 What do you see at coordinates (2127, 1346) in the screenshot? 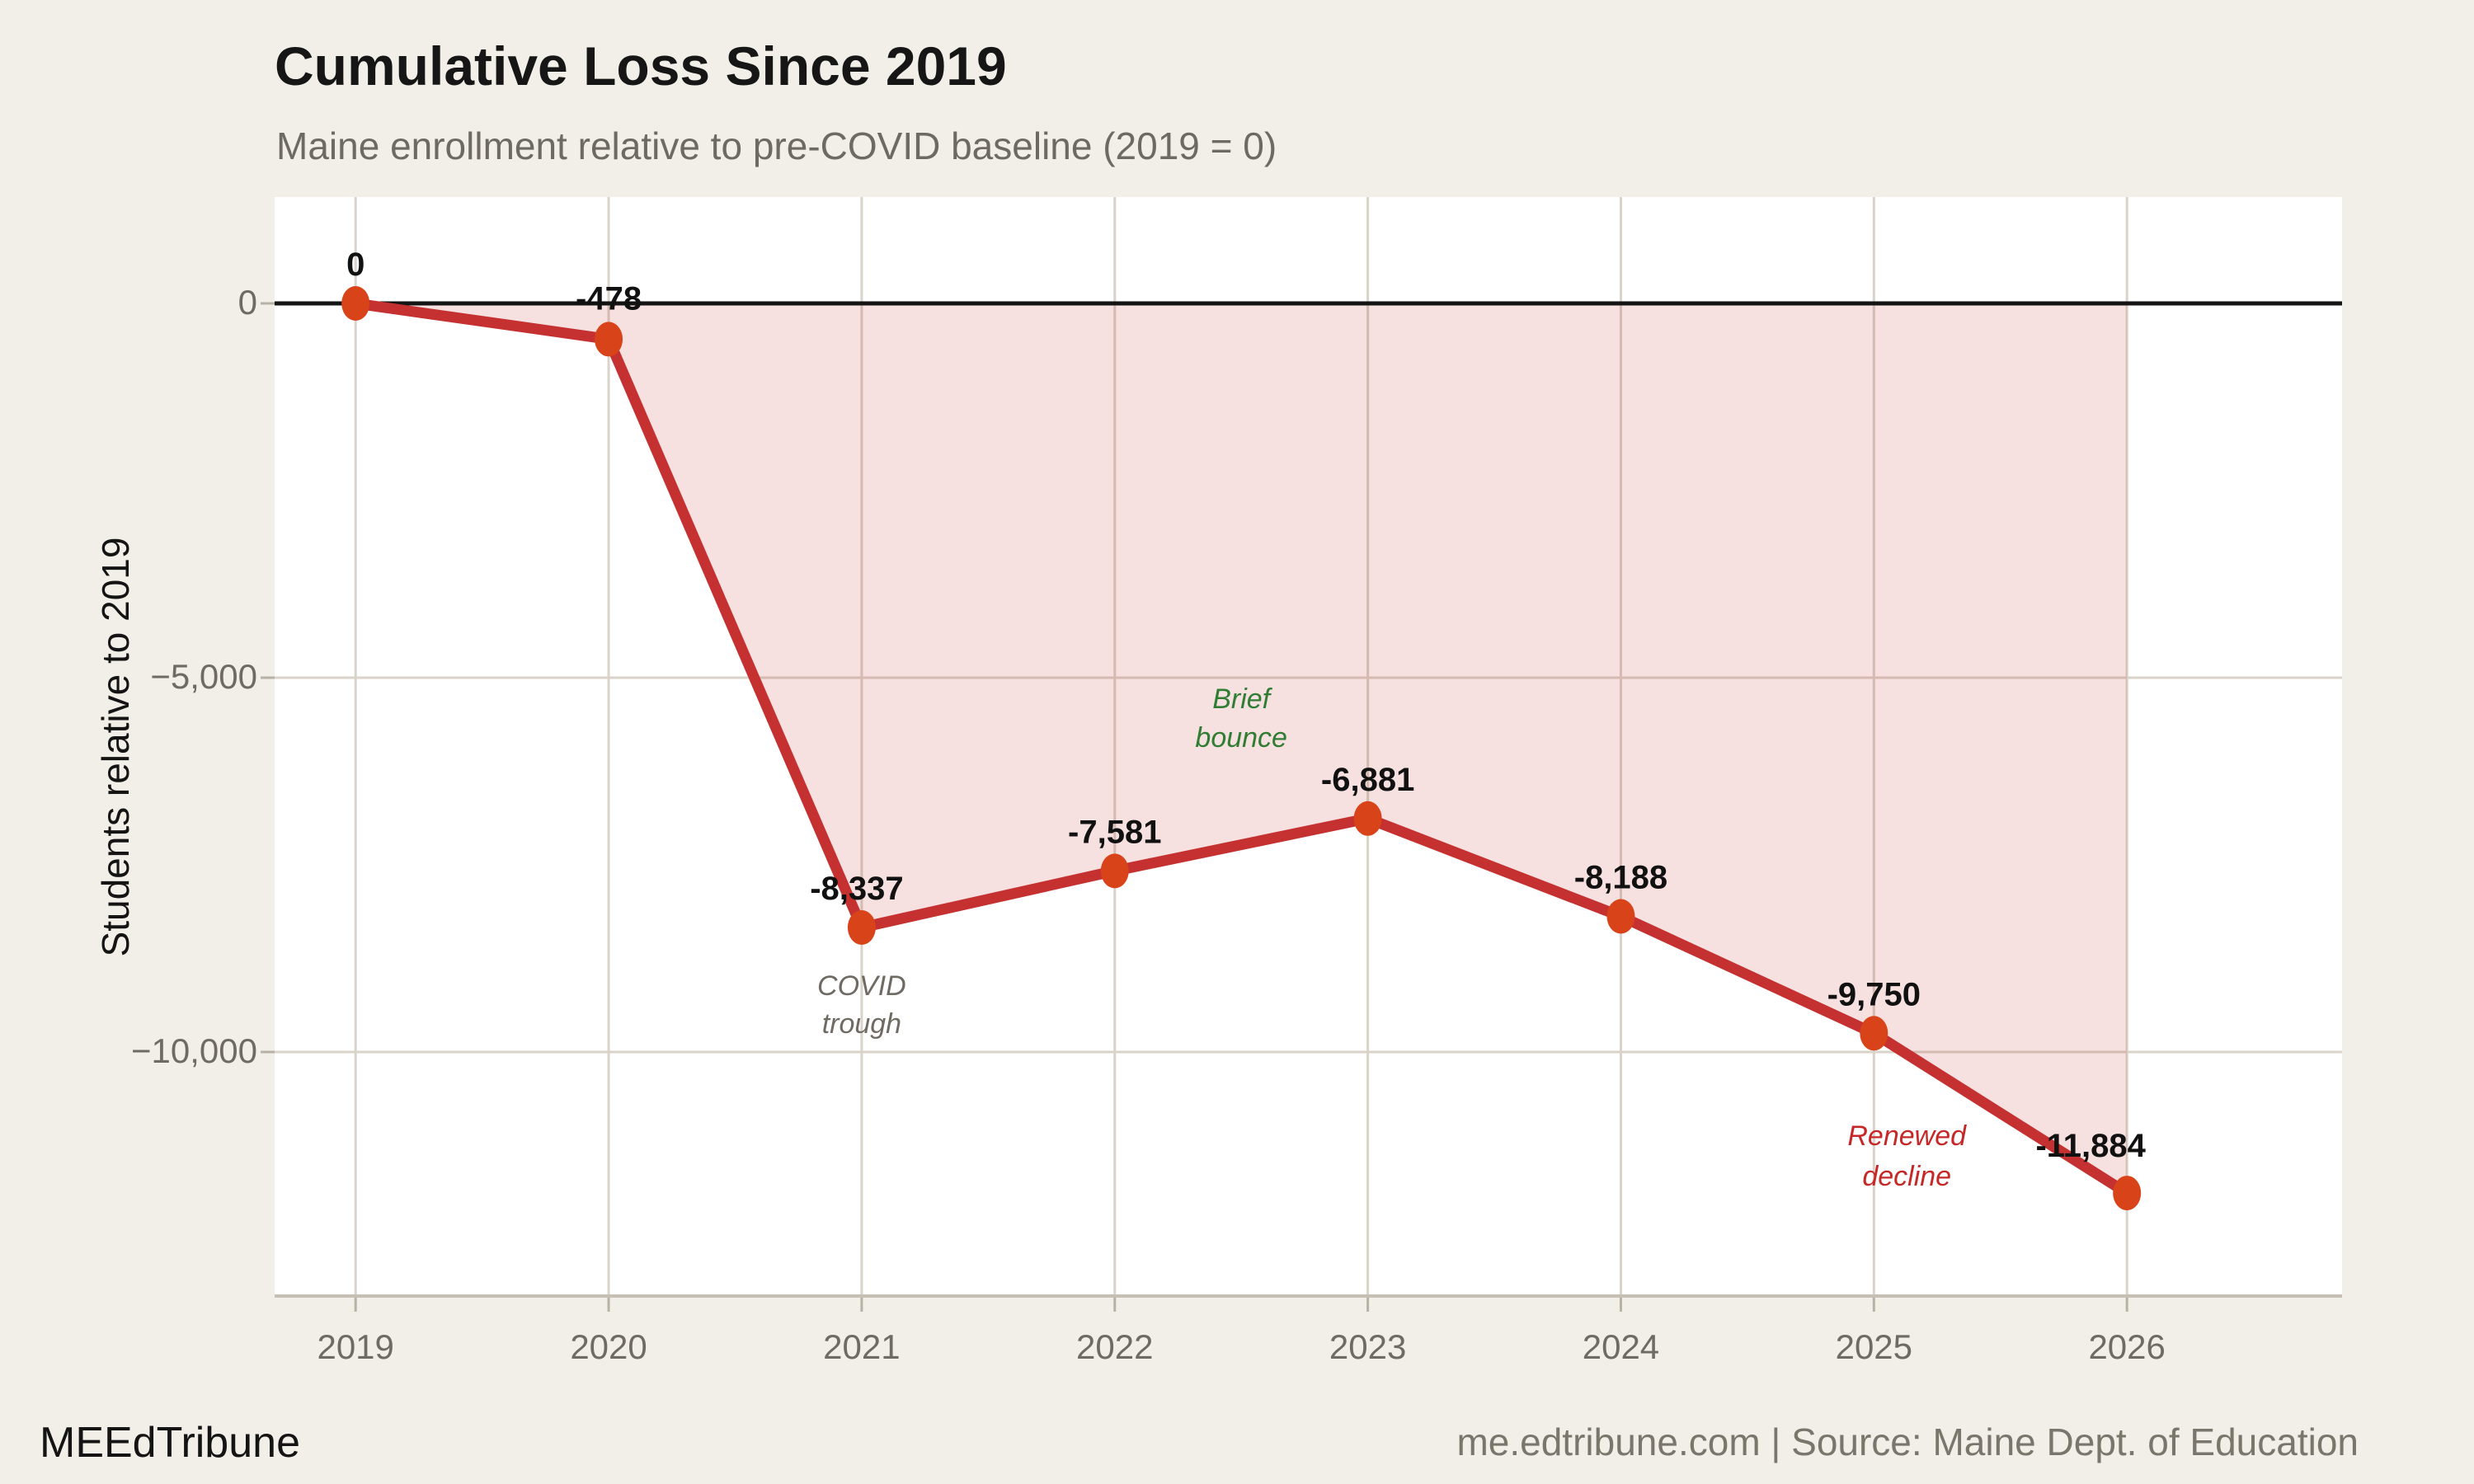
I see `x-tick-label: 2026` at bounding box center [2127, 1346].